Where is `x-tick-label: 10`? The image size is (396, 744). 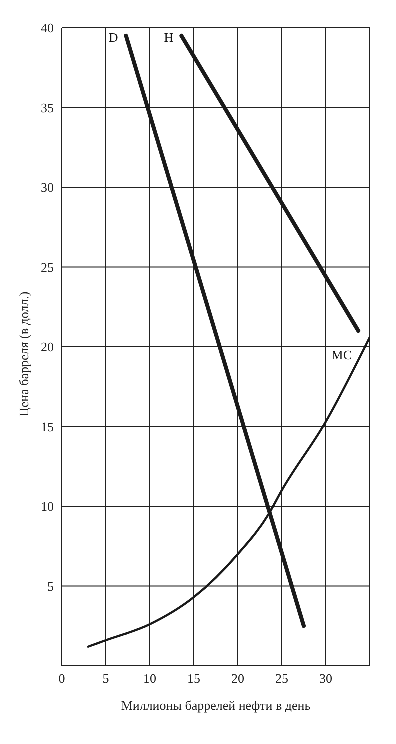
x-tick-label: 10 is located at coordinates (150, 678).